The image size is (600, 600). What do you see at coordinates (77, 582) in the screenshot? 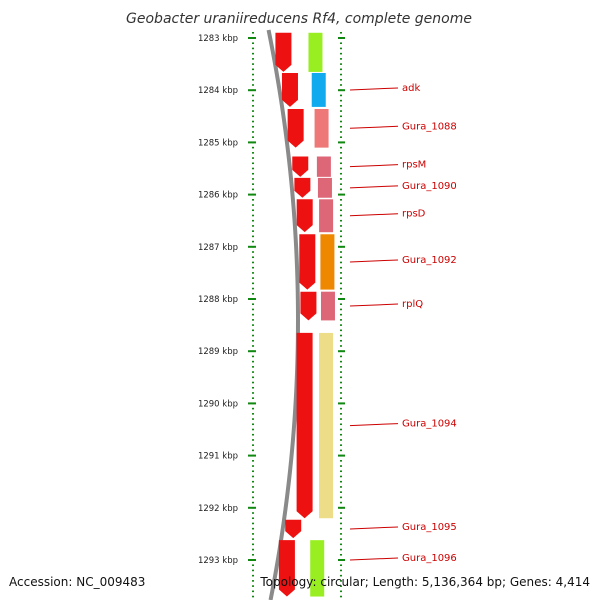
I see `accession-text: Accession: NC_009483` at bounding box center [77, 582].